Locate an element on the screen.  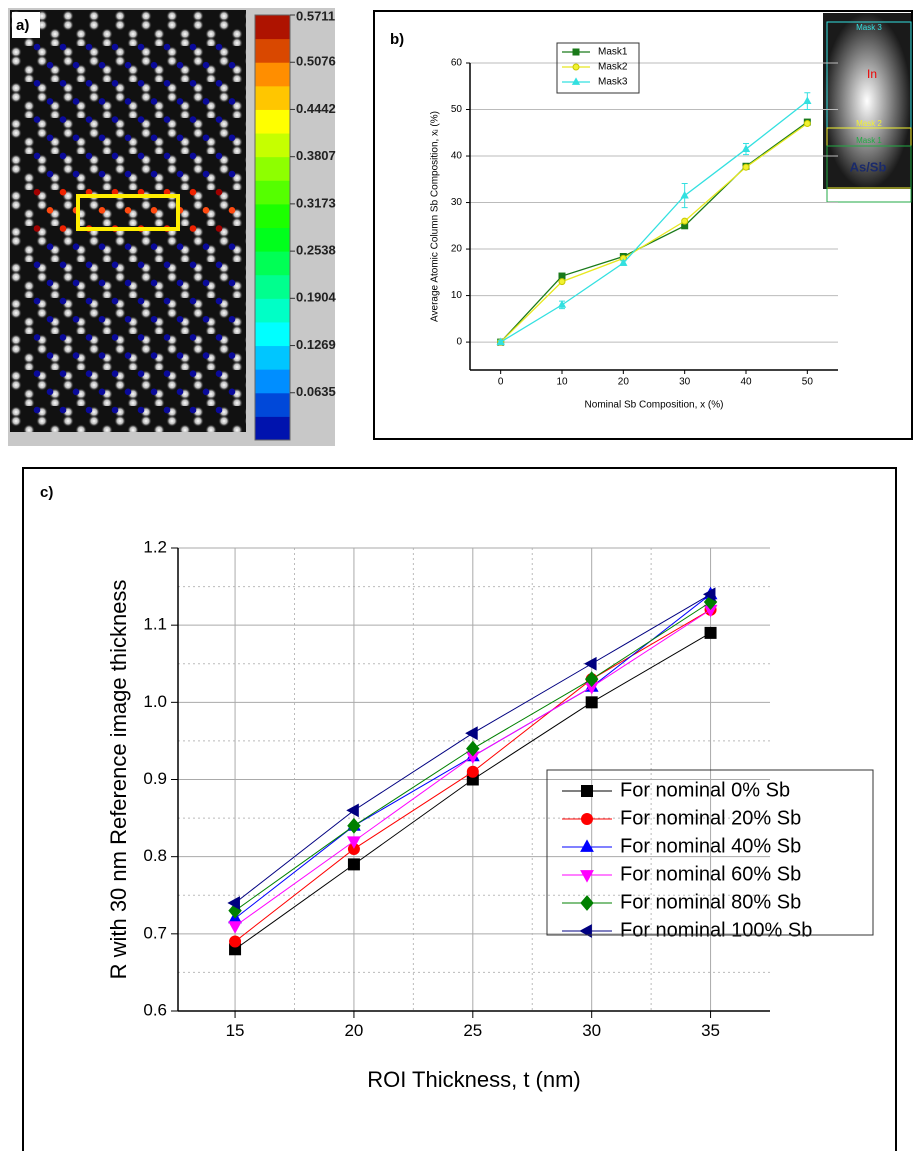
colorbar-label: 0.0635 is located at coordinates (316, 391).